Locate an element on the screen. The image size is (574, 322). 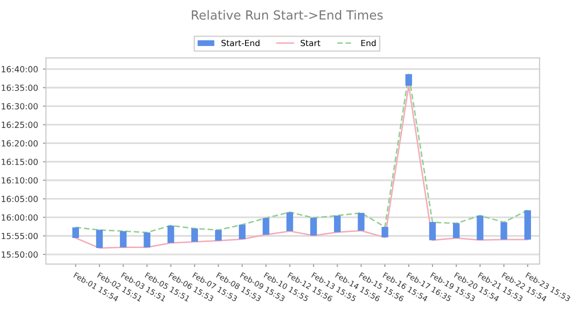
legend-label: End is located at coordinates (368, 43).